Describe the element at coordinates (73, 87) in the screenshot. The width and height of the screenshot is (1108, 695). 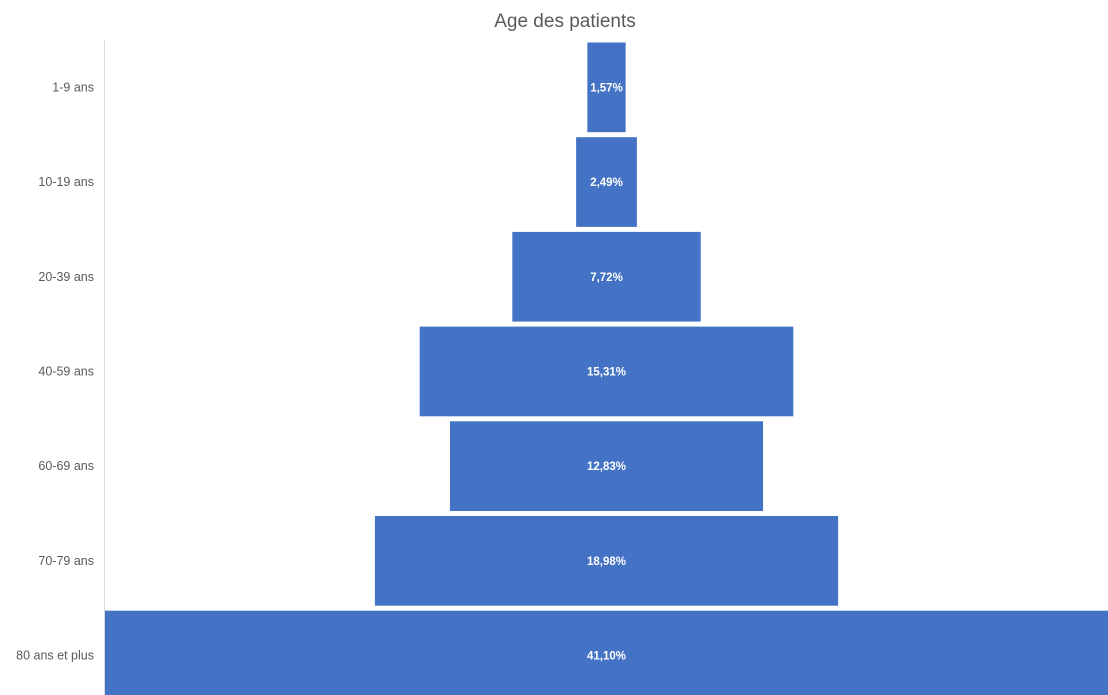
I see `category-label-1-9-ans: 1-9 ans` at that location.